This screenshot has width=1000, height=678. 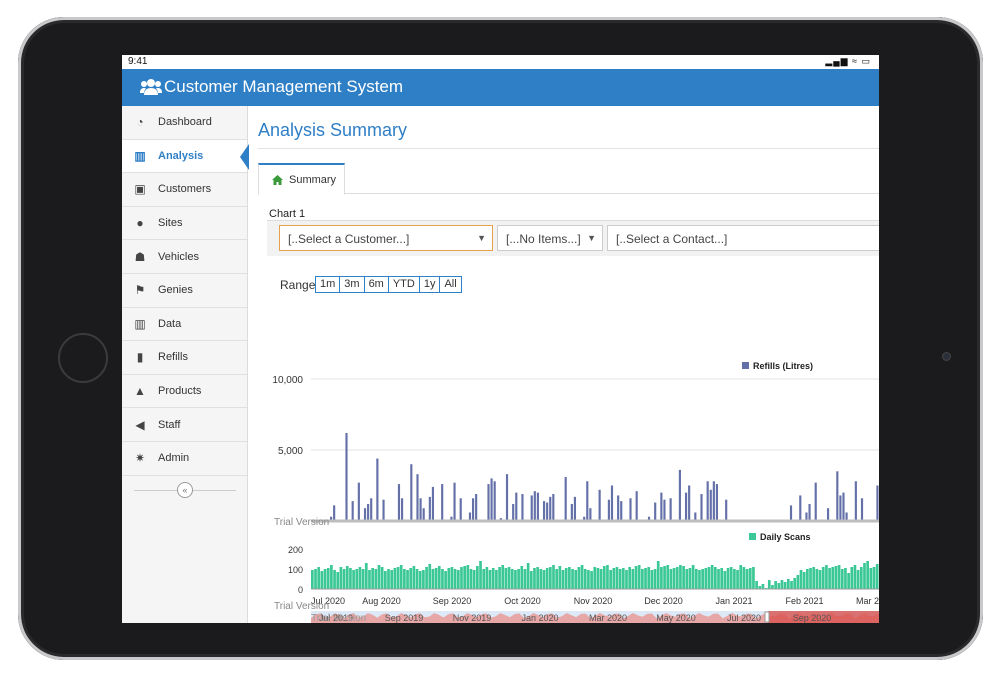 What do you see at coordinates (184, 459) in the screenshot?
I see `sidebar-item-admin: ✷ Admin` at bounding box center [184, 459].